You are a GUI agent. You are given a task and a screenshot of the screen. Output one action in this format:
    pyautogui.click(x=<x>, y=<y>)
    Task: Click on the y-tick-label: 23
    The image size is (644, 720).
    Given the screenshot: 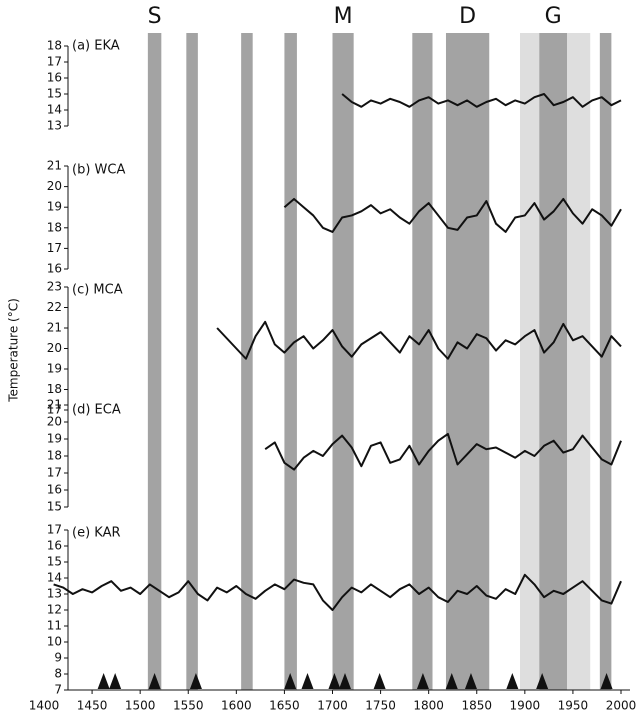 What is the action you would take?
    pyautogui.click(x=54, y=287)
    